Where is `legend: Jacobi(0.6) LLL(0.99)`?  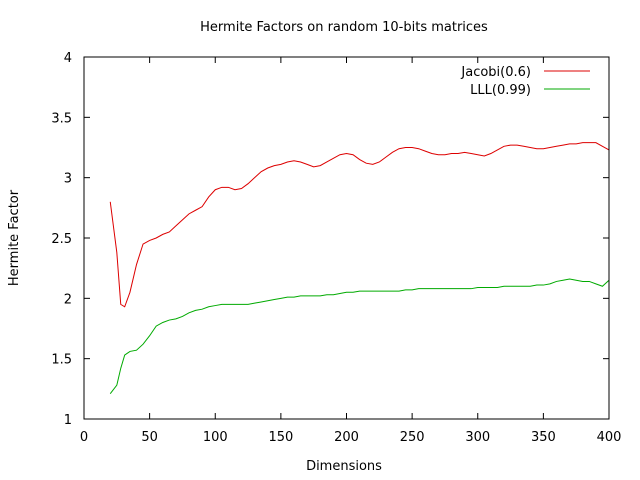
legend: Jacobi(0.6) LLL(0.99) is located at coordinates (525, 81).